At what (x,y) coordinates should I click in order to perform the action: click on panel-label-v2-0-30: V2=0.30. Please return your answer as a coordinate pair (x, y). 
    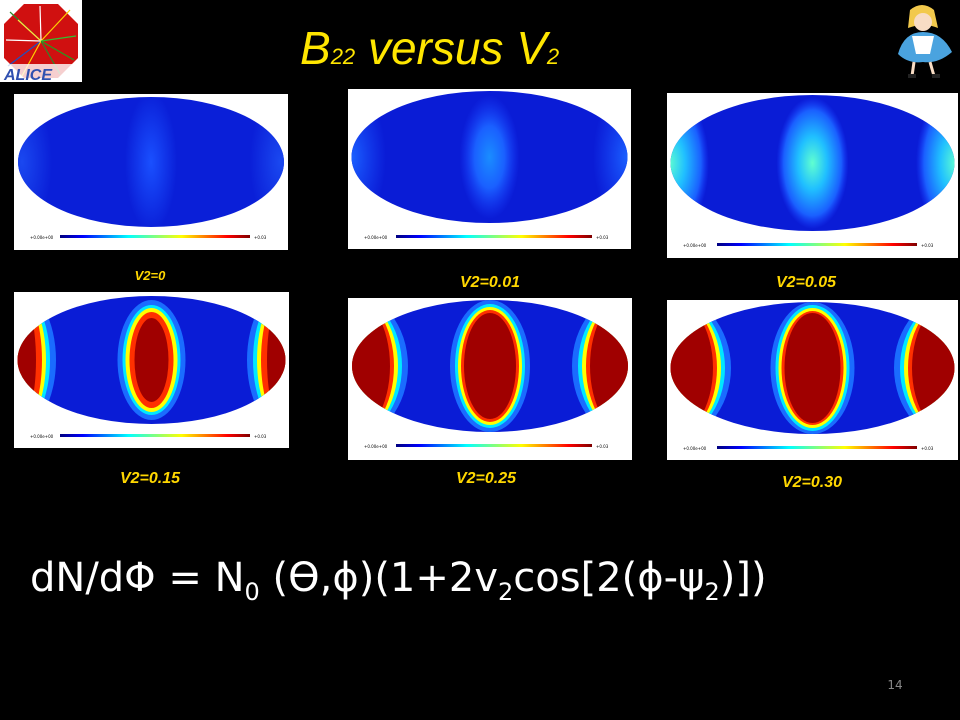
    Looking at the image, I should click on (812, 482).